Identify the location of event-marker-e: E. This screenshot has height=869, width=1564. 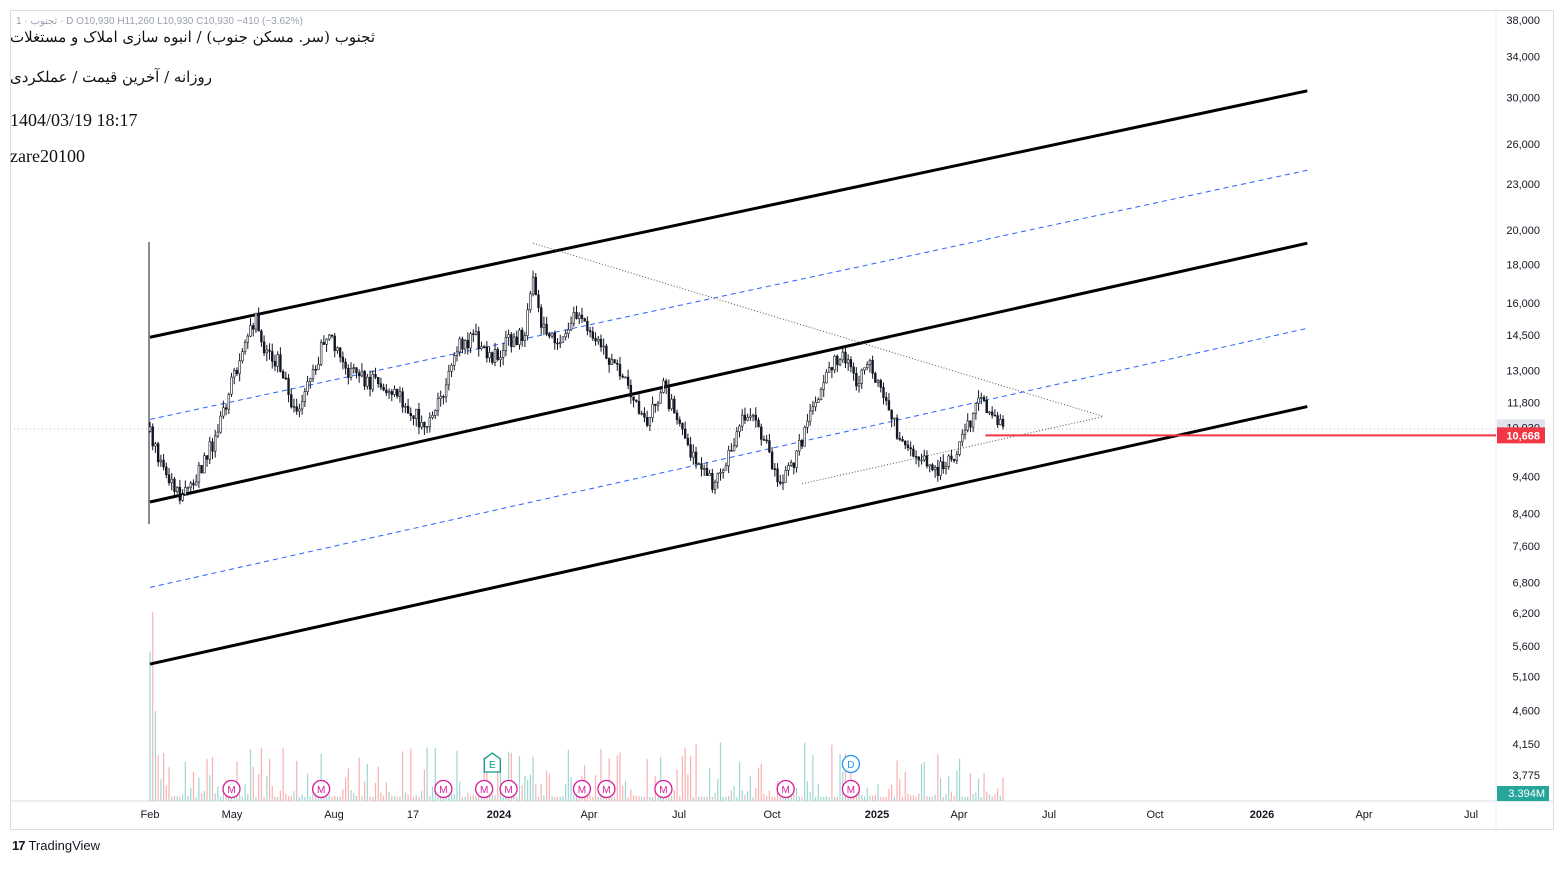
(492, 762).